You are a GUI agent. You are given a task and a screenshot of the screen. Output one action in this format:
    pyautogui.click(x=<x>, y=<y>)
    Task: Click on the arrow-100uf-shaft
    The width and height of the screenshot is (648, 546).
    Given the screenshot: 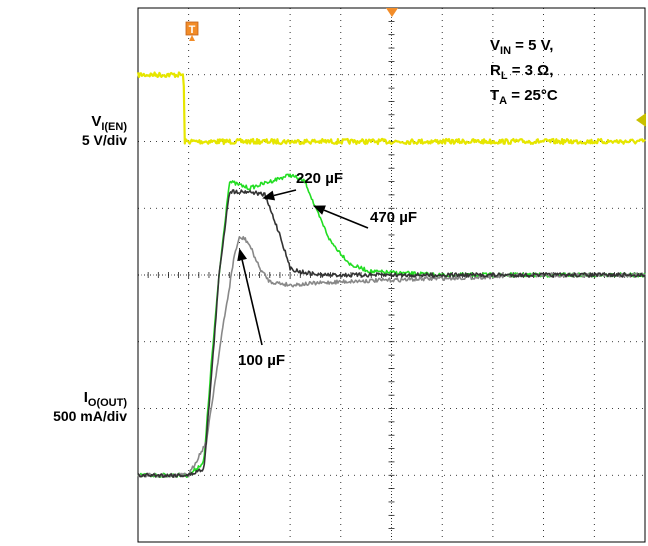 What is the action you would take?
    pyautogui.click(x=252, y=302)
    